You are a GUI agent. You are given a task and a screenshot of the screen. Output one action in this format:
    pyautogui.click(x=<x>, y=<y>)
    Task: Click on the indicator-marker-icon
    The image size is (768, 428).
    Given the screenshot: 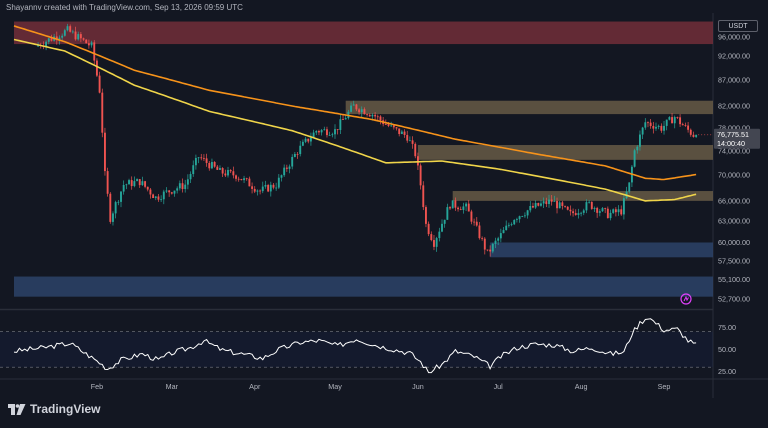 What is the action you would take?
    pyautogui.click(x=686, y=299)
    